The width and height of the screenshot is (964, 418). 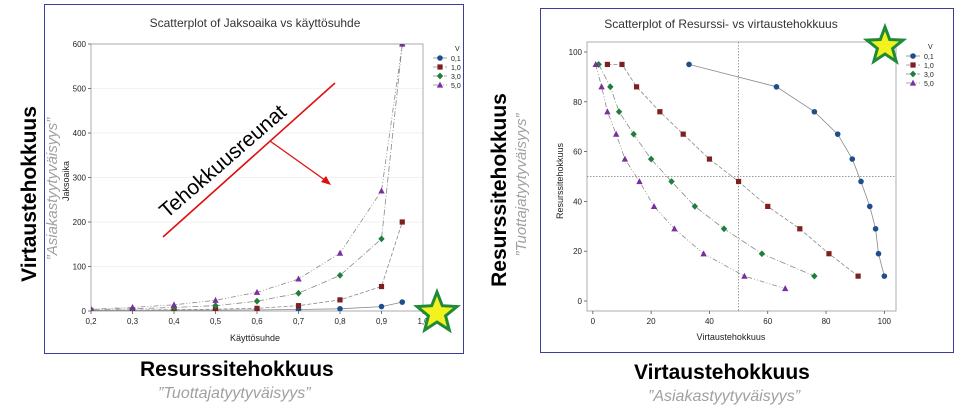 I want to click on x-tick-label: 0,8, so click(x=340, y=321).